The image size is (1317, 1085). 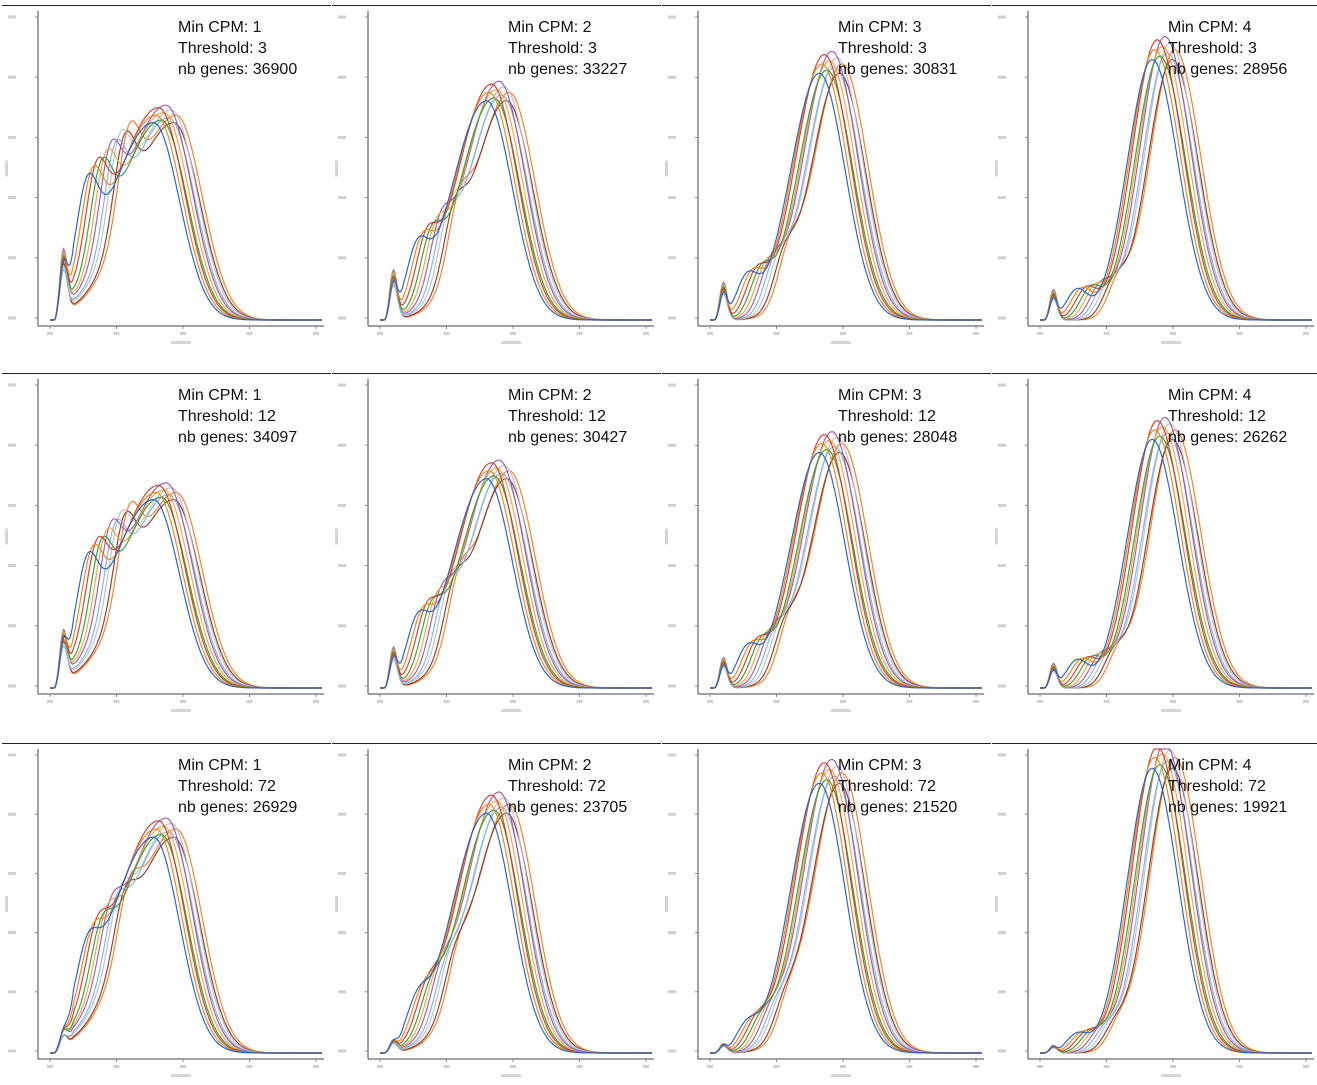 What do you see at coordinates (557, 786) in the screenshot?
I see `threshold-label: Threshold: 72` at bounding box center [557, 786].